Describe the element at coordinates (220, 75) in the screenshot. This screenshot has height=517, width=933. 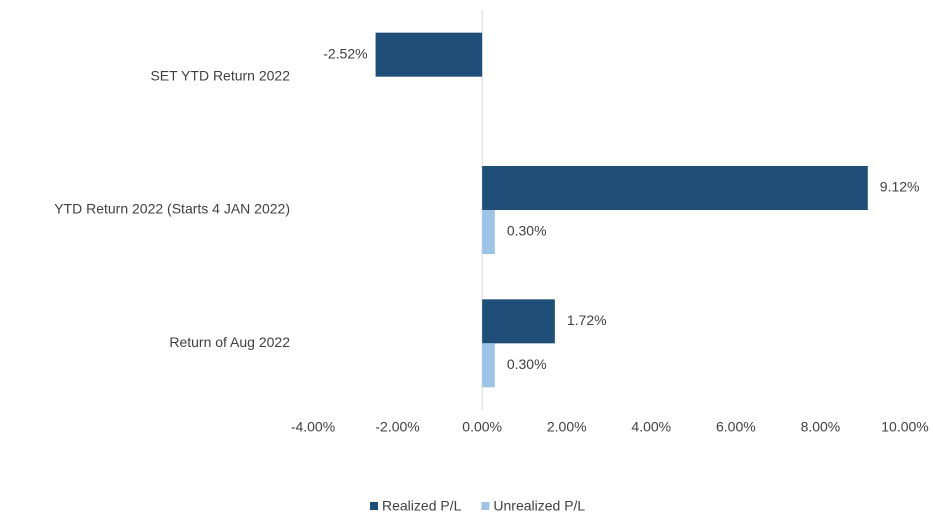
I see `category-label: SET YTD Return 2022` at that location.